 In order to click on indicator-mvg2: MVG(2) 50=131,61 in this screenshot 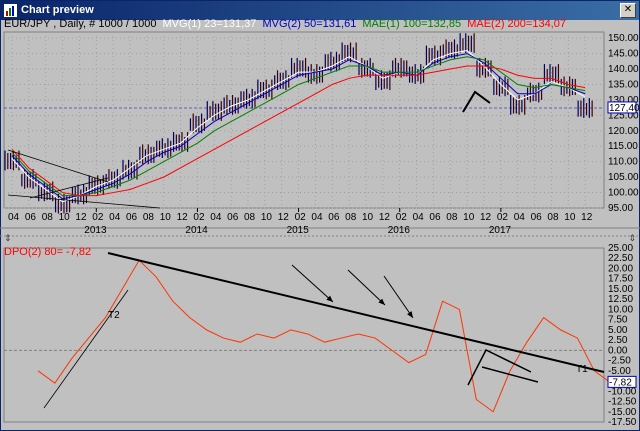, I will do `click(309, 24)`.